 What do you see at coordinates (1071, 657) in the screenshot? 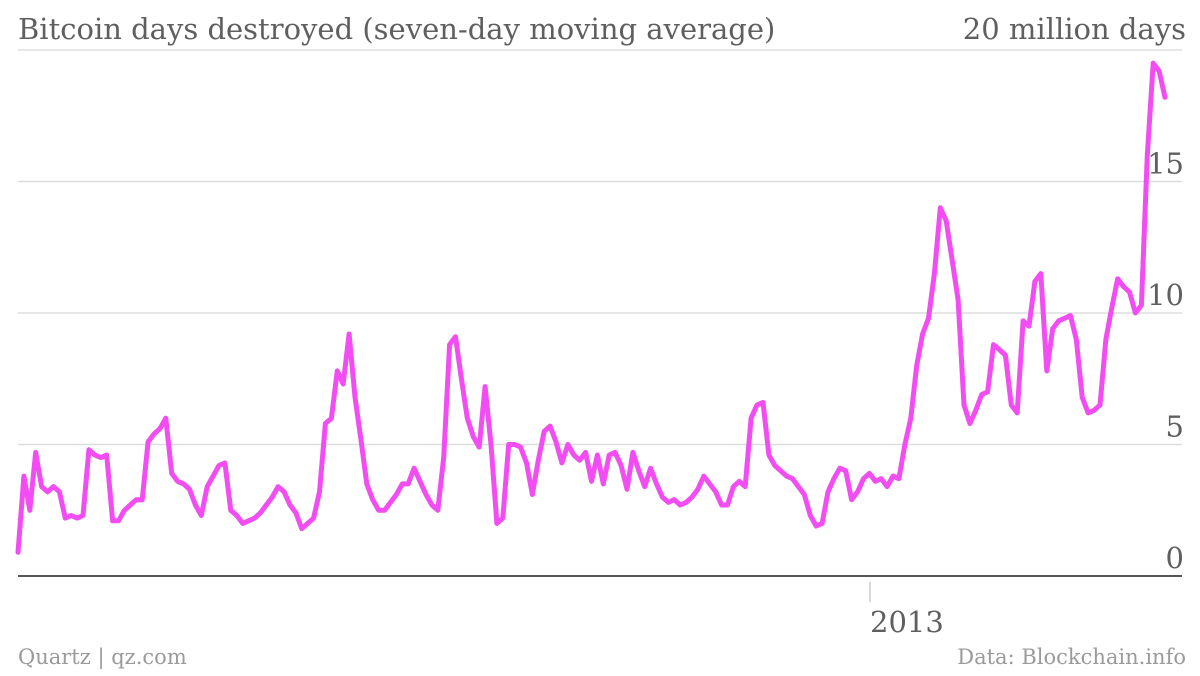
I see `footer-source: Data: Blockchain.info` at bounding box center [1071, 657].